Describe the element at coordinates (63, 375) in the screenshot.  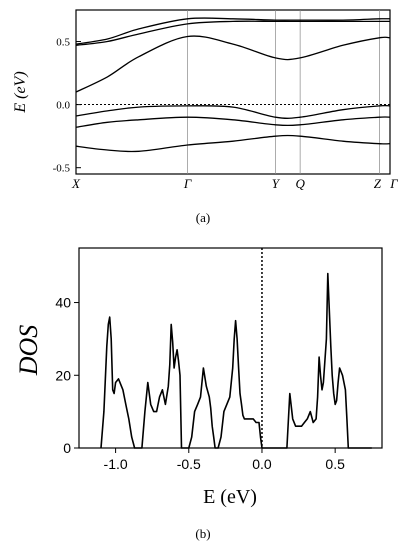
I see `dos-y-tick-label: 20` at that location.